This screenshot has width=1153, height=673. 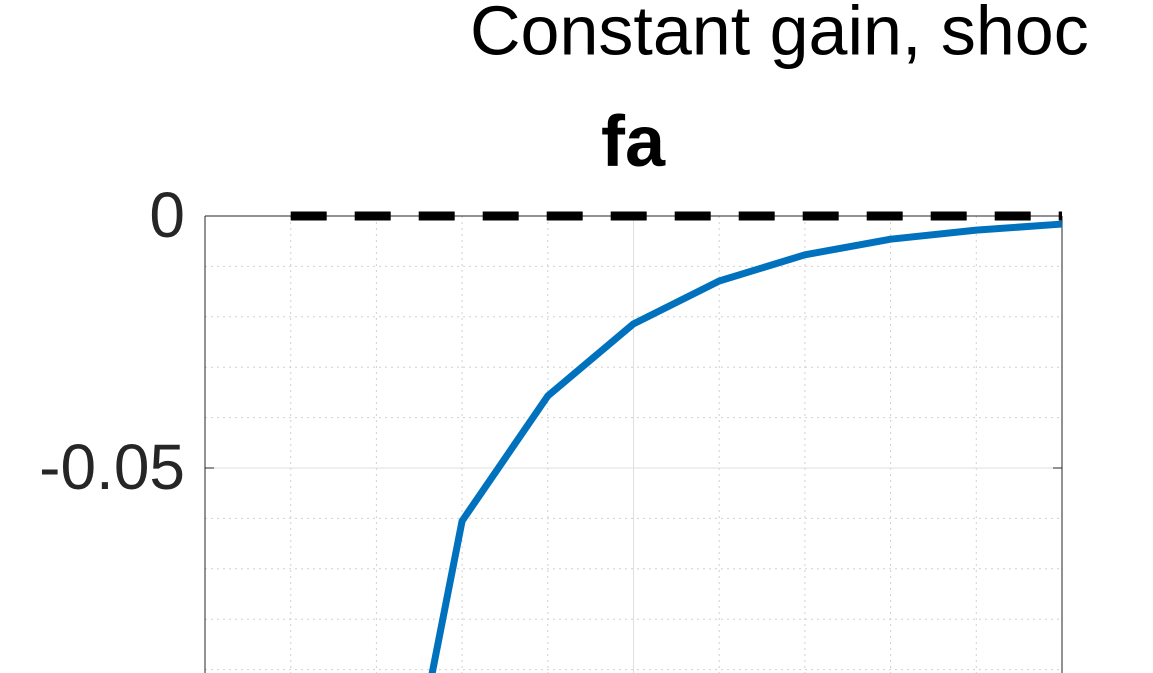 I want to click on suptitle: Constant gain, shoc, so click(x=779, y=34).